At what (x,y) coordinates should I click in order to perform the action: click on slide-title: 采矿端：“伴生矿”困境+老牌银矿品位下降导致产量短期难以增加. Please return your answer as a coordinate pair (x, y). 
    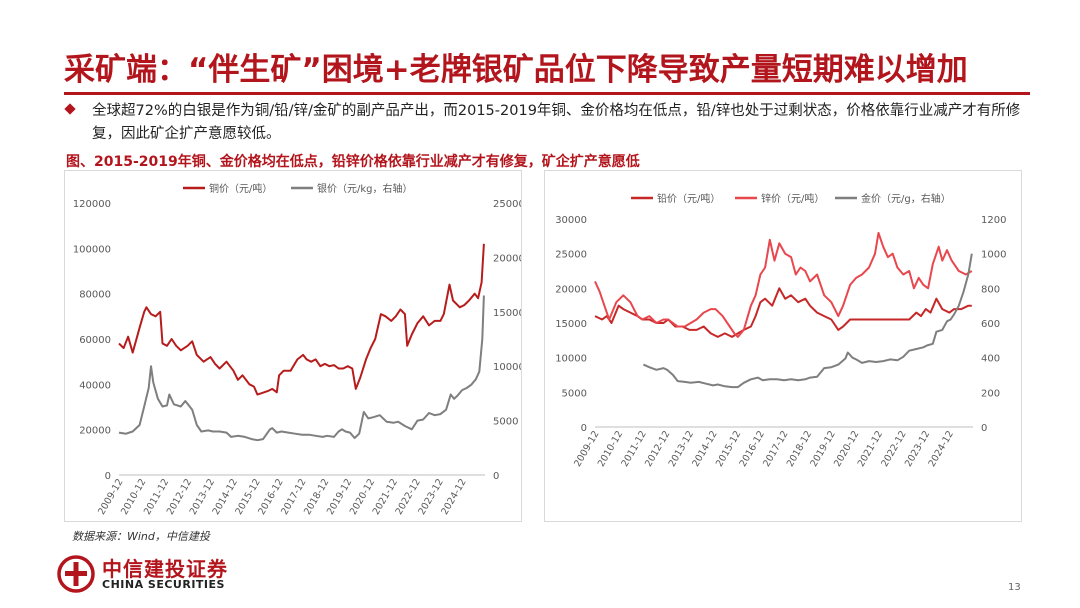
    Looking at the image, I should click on (516, 70).